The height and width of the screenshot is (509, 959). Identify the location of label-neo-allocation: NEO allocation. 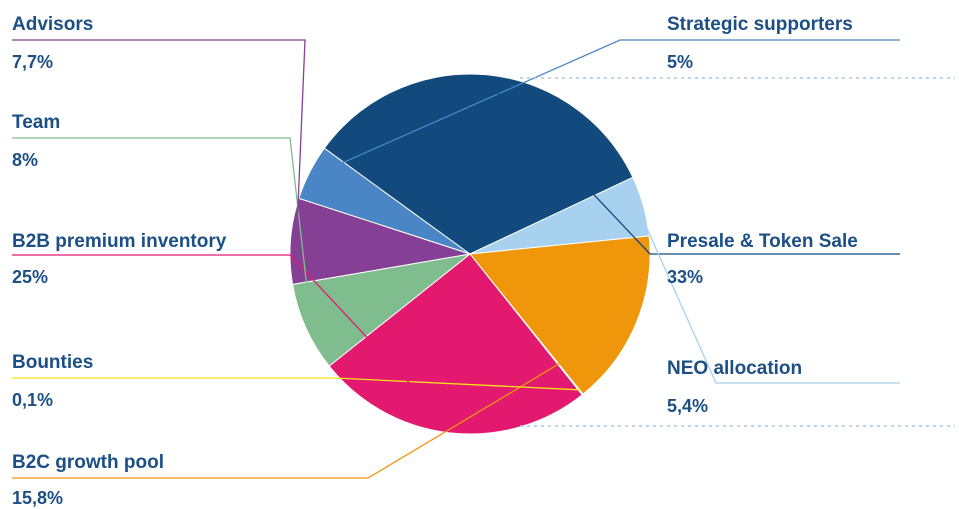
(734, 368).